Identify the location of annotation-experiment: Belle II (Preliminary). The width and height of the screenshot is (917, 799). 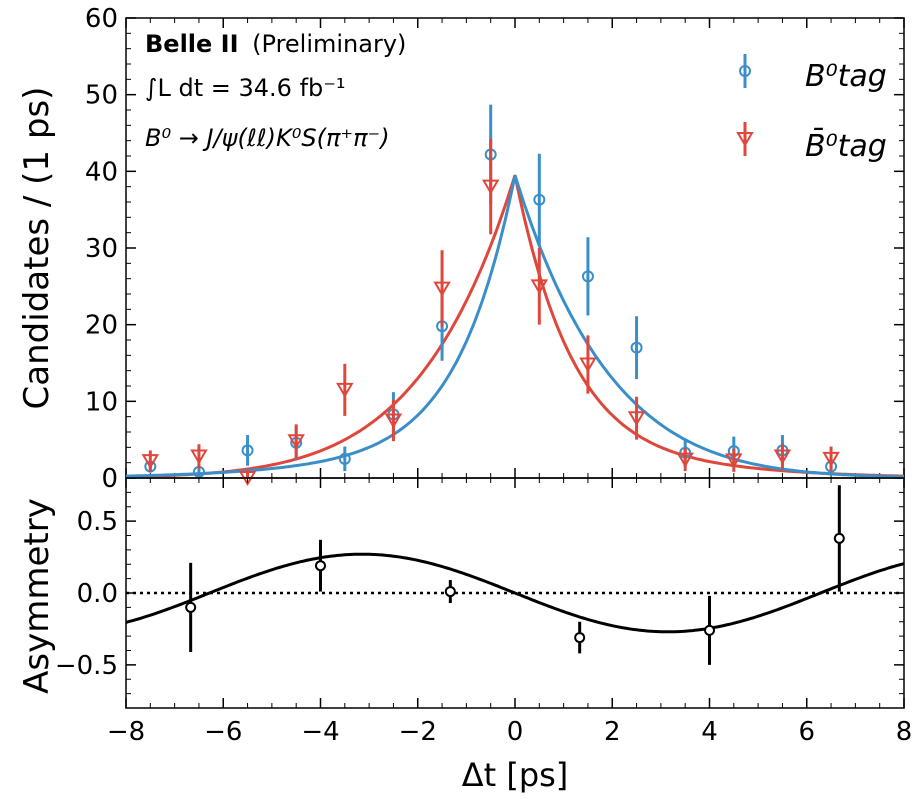
(275, 44).